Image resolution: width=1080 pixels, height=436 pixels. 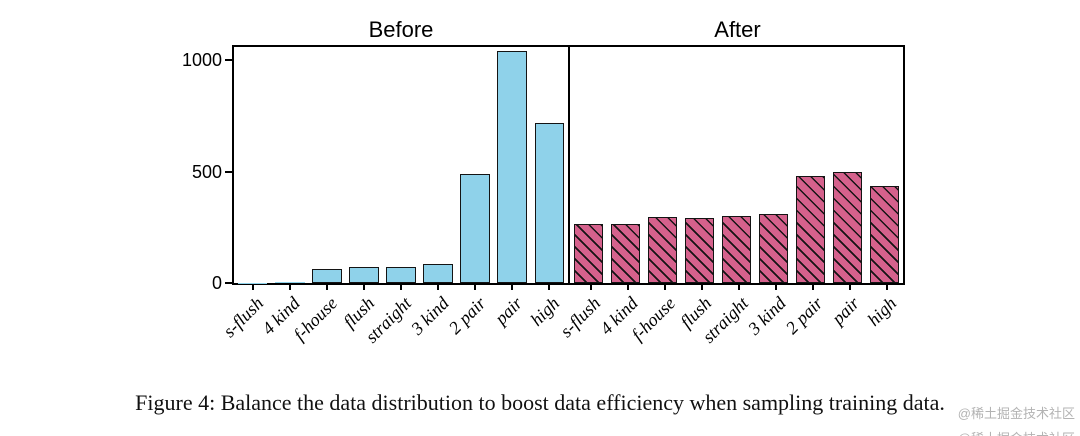 What do you see at coordinates (810, 229) in the screenshot?
I see `bar-after-2-pair` at bounding box center [810, 229].